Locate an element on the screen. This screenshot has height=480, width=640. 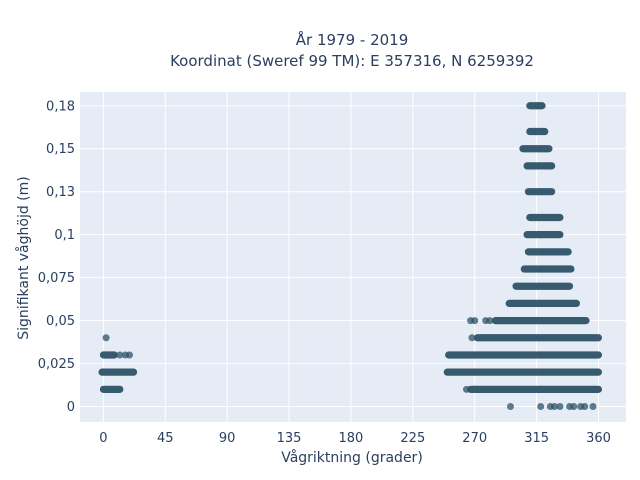
y-tick-label: 0,1 is located at coordinates (64, 235).